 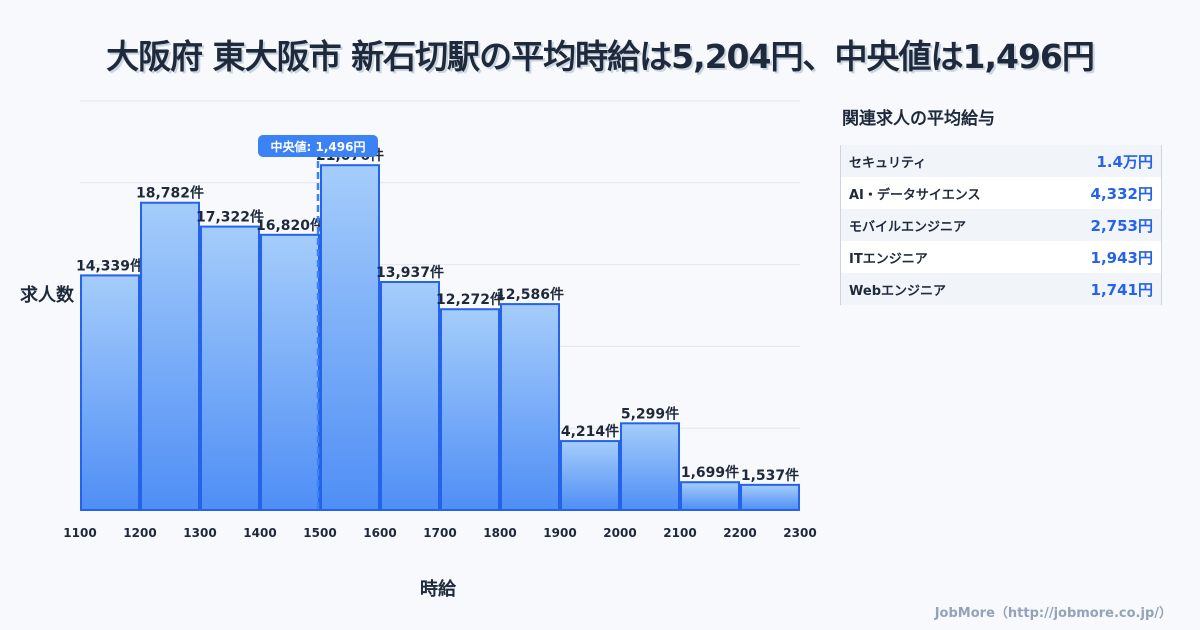 I want to click on job-wage: 1,741円, so click(x=1121, y=289).